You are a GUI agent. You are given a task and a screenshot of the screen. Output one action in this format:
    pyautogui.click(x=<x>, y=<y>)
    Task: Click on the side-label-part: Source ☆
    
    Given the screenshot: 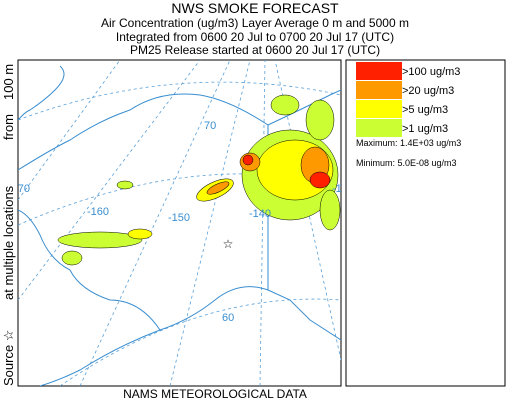 What is the action you would take?
    pyautogui.click(x=8, y=358)
    